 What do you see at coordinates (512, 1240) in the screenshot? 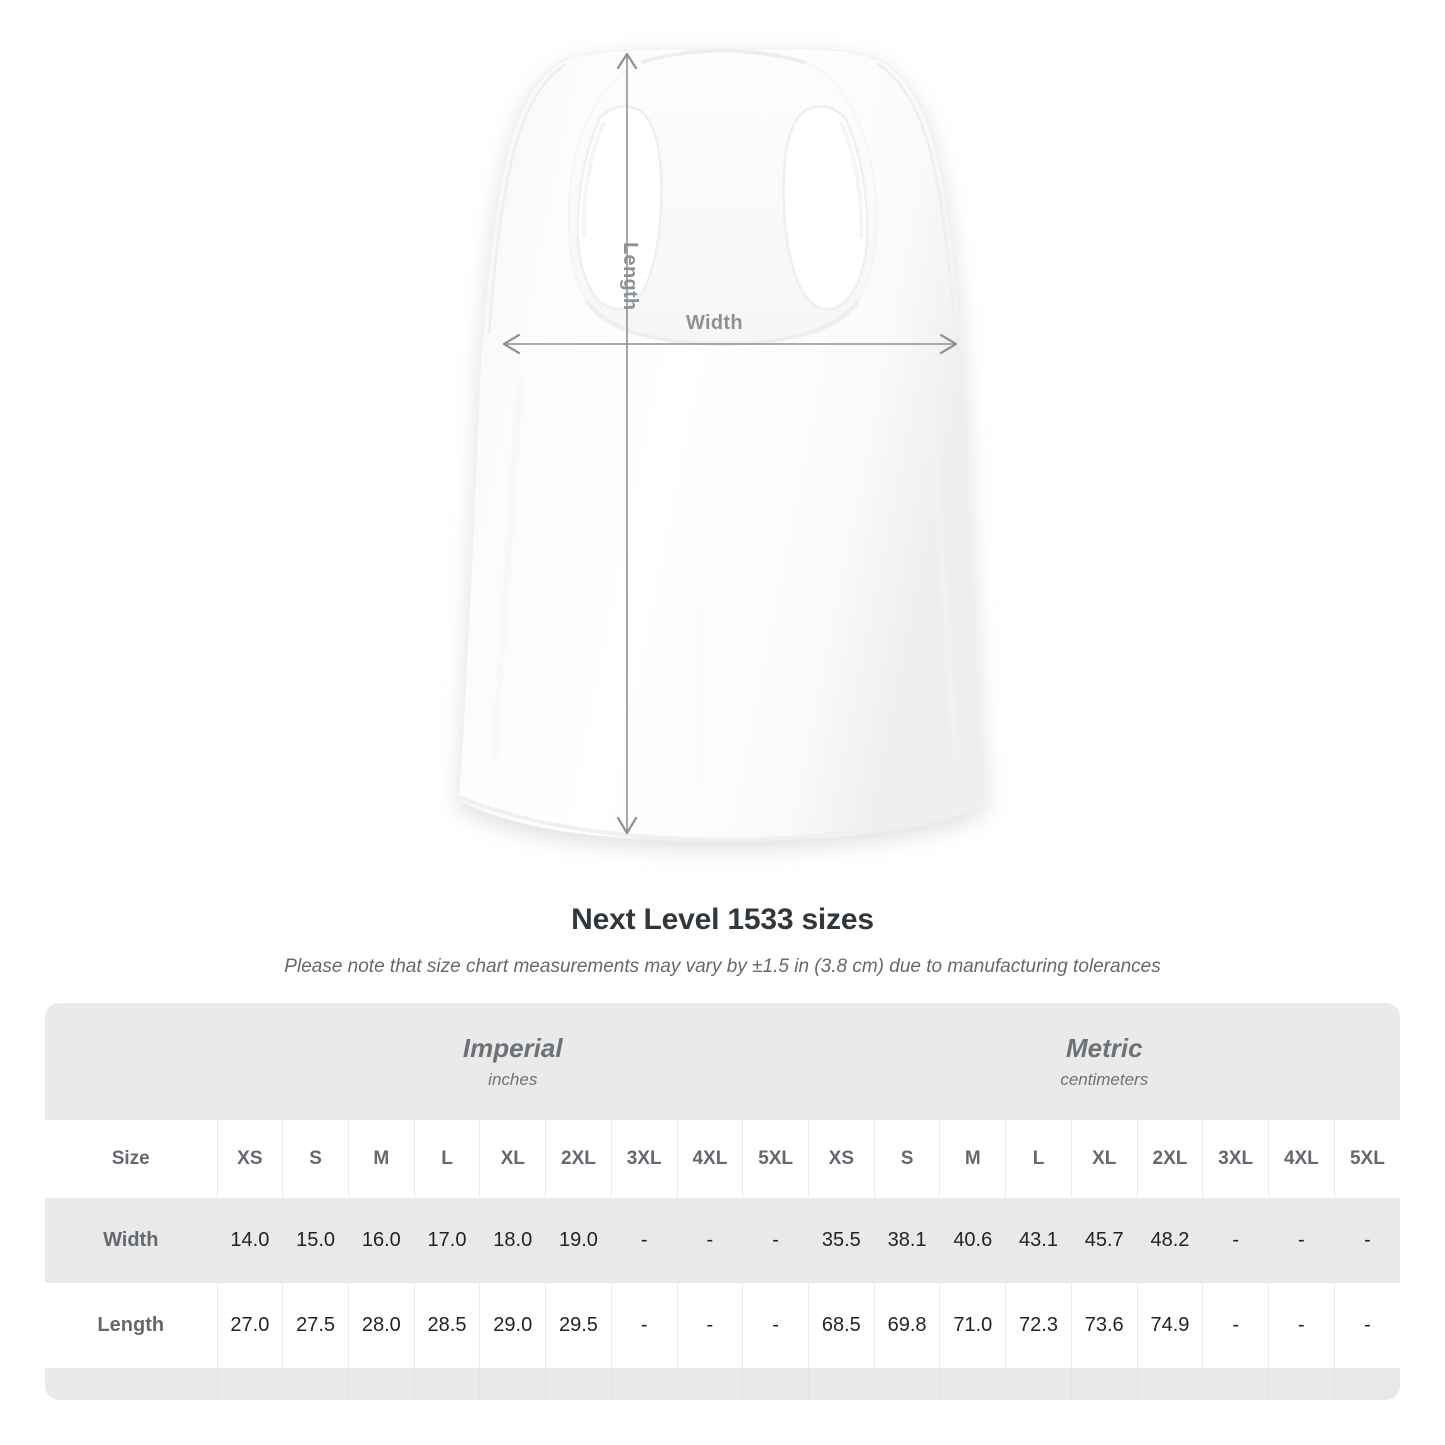
I see `cell-width-imperial-xl: 18.0` at bounding box center [512, 1240].